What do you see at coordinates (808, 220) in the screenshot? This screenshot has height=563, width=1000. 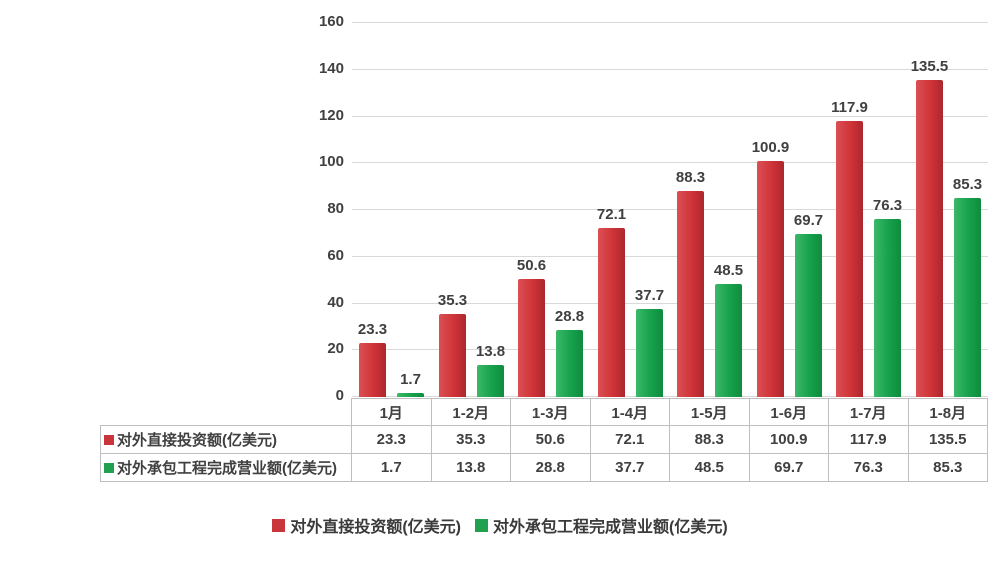 I see `bar-value-label: 69.7` at bounding box center [808, 220].